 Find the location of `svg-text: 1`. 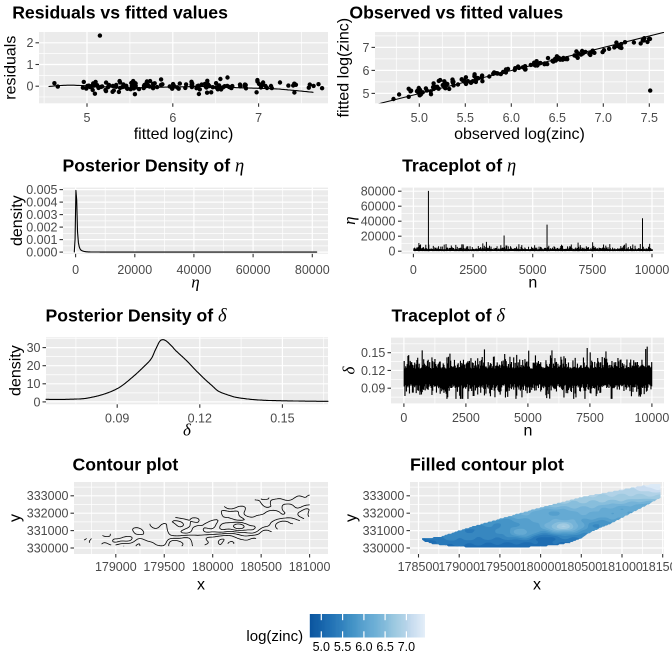

svg-text: 1 is located at coordinates (30, 65).